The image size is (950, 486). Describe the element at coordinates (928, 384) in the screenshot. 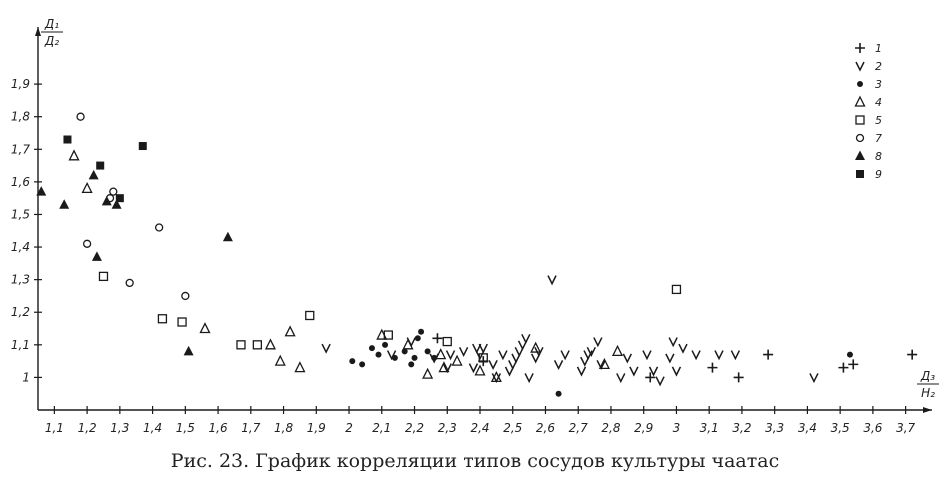

I see `x-axis-label: Д₃ Н₂` at that location.